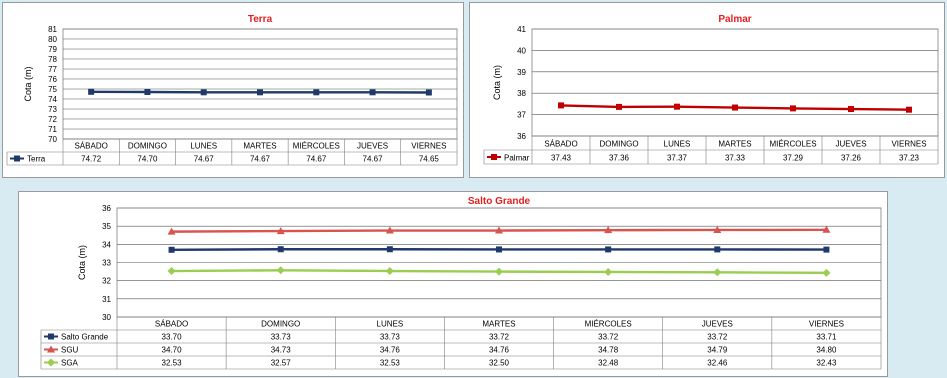  I want to click on salto-grande-category-label: JUEVES, so click(717, 324).